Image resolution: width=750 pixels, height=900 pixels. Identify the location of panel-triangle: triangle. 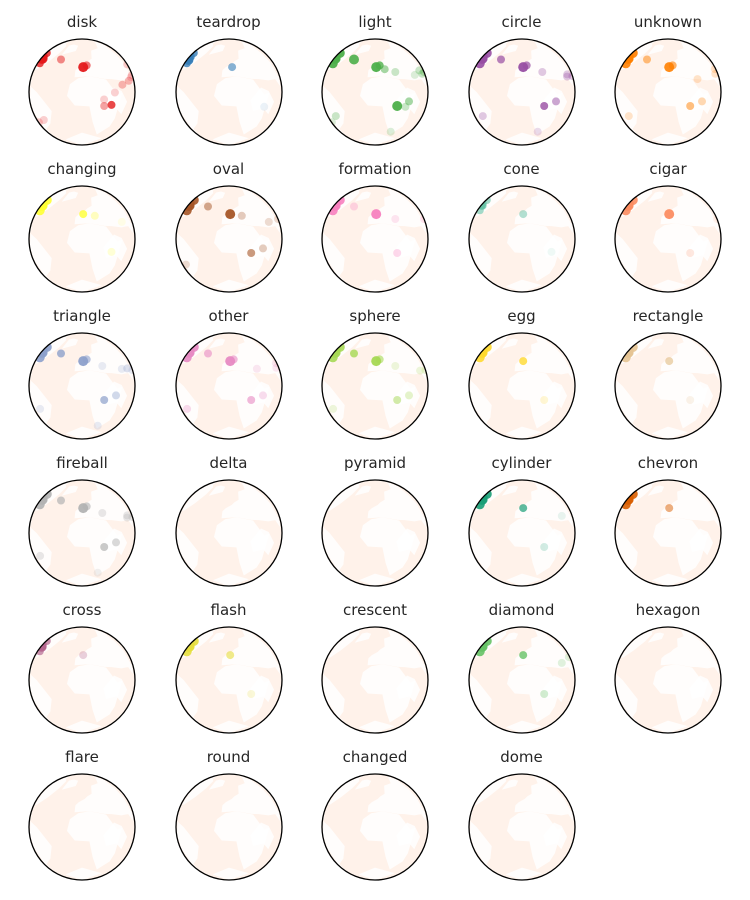
(82, 376).